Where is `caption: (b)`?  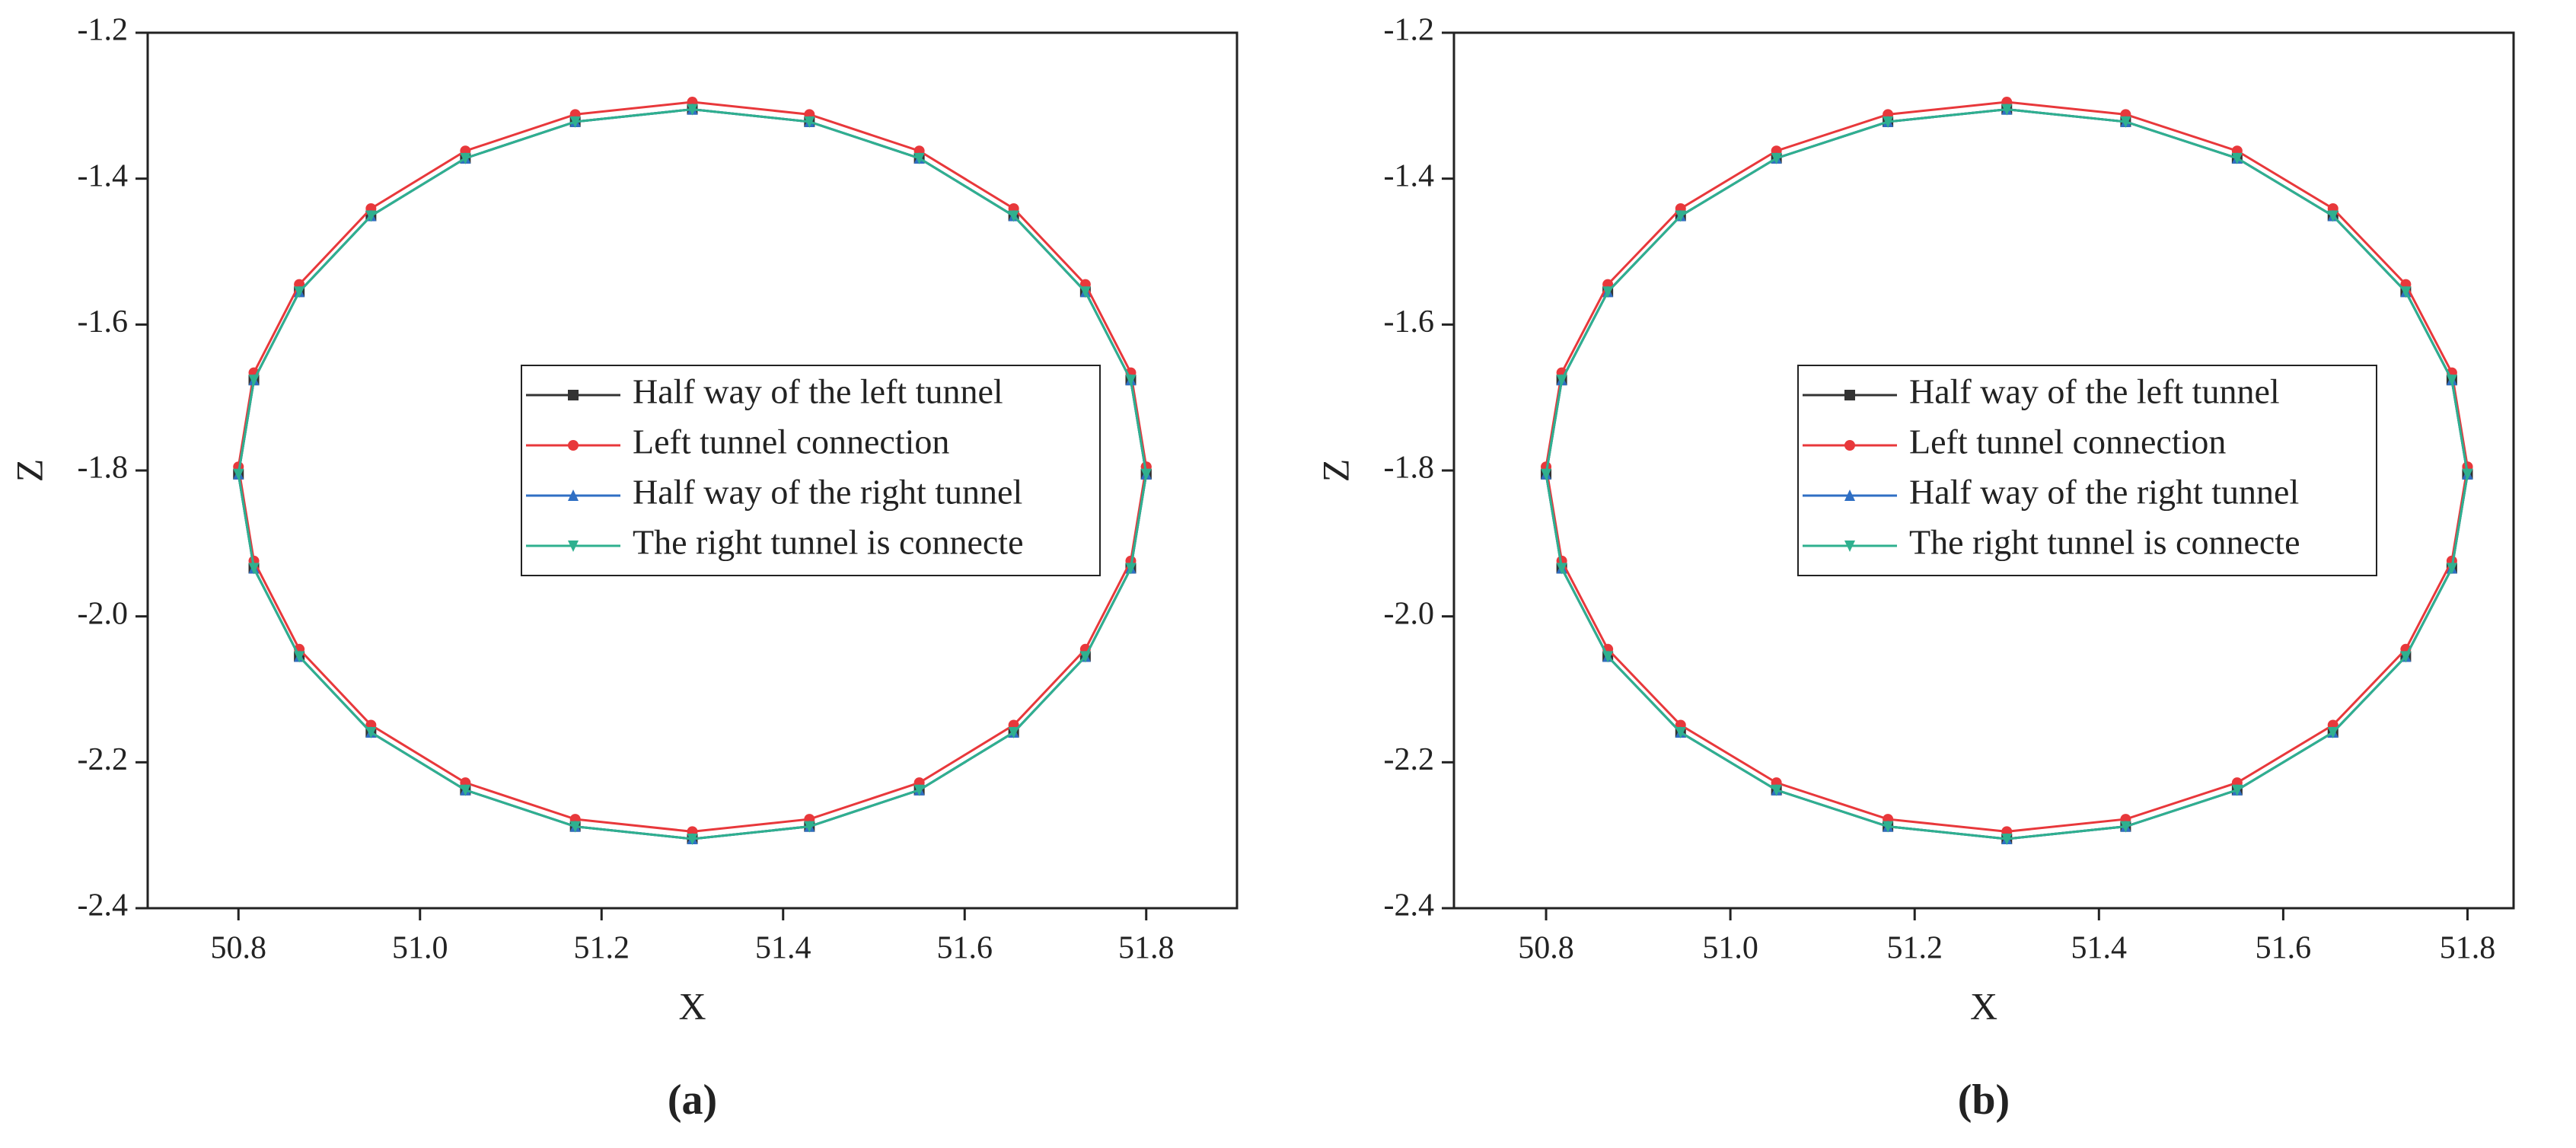
caption: (b) is located at coordinates (1984, 1100).